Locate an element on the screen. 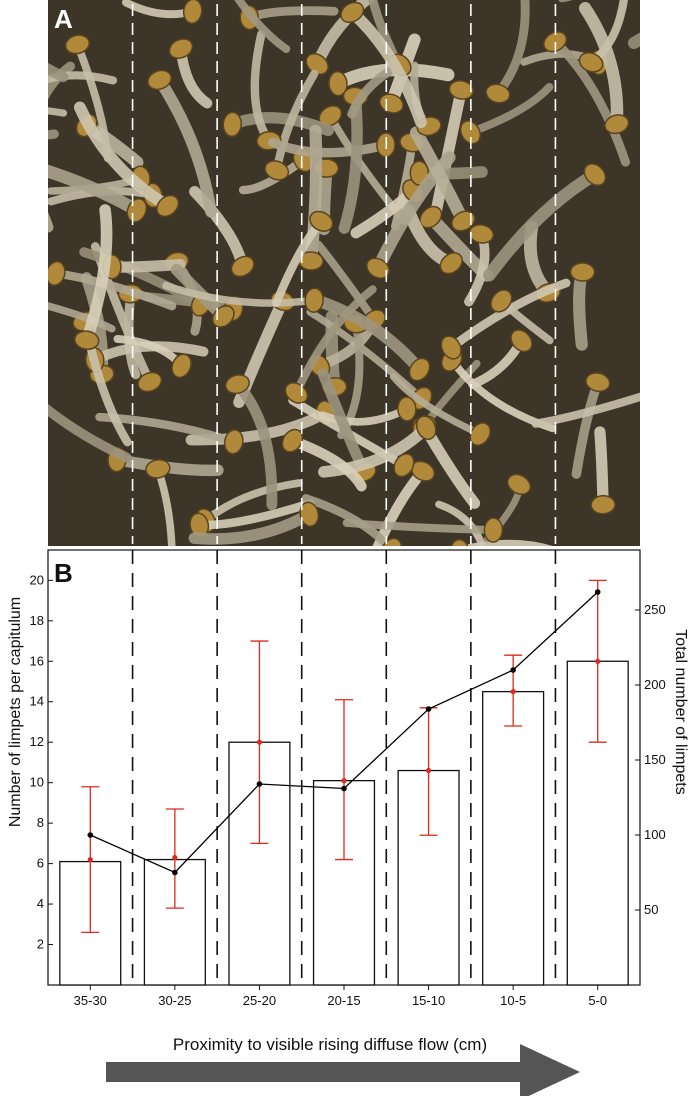  y-tick-label-left: 16 is located at coordinates (37, 660).